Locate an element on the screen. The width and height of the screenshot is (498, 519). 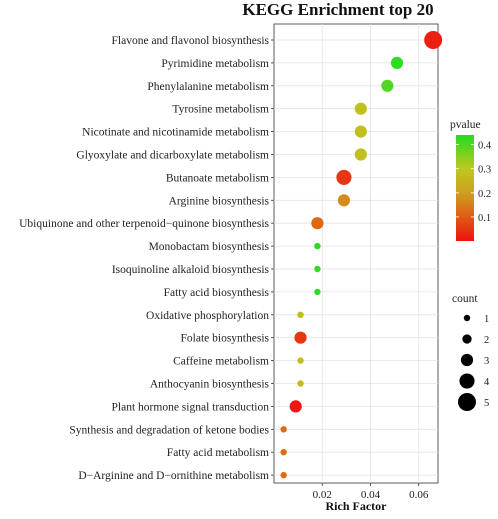
y-category-label: Glyoxylate and dicarboxylate metabolism is located at coordinates (172, 156).